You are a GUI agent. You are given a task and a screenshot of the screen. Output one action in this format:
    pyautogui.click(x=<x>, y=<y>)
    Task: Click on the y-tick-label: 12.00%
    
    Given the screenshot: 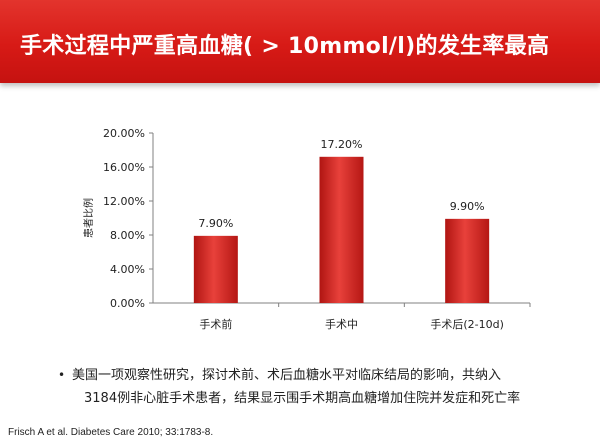 What is the action you would take?
    pyautogui.click(x=124, y=201)
    